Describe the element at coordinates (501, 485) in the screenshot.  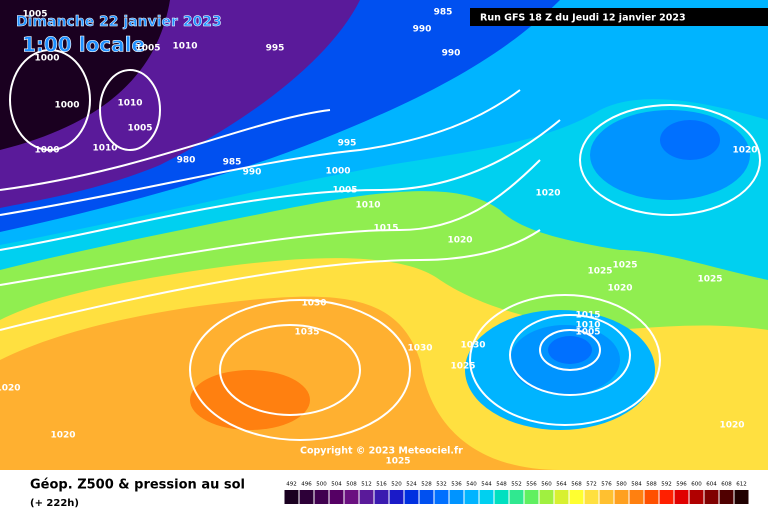
I see `scale-label: 548` at that location.